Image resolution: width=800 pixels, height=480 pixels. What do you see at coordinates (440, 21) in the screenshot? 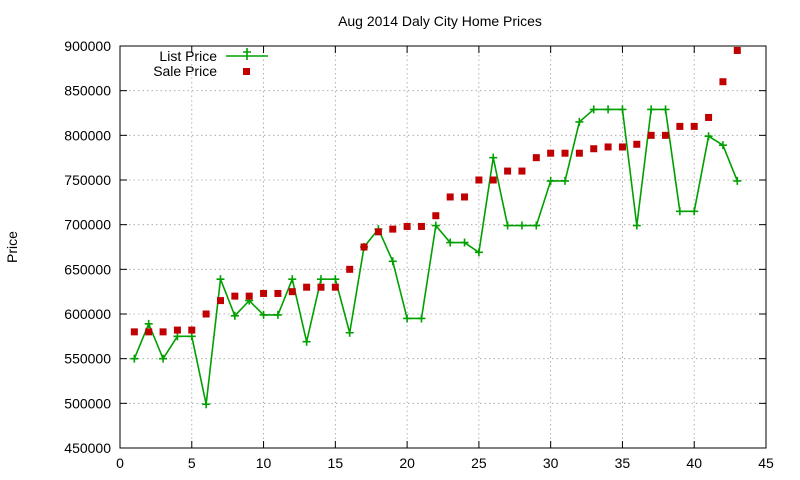
I see `chart-title: Aug 2014 Daly City Home Prices` at bounding box center [440, 21].